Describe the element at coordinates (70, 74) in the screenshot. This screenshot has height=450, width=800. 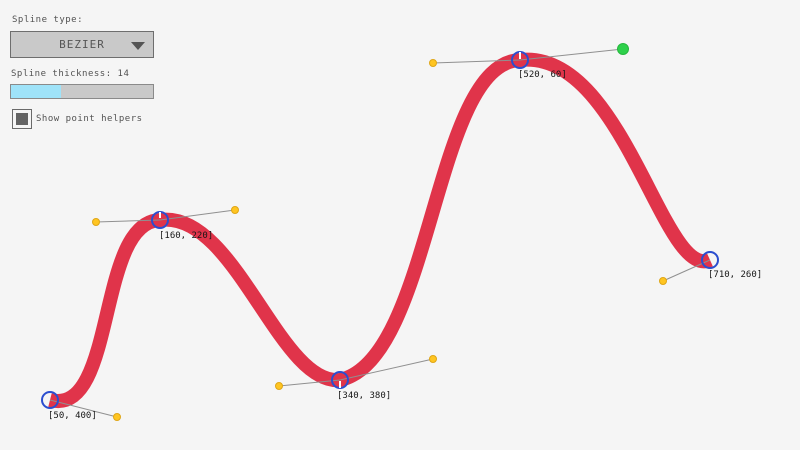
I see `spline-thickness-label: Spline thickness: 14` at that location.